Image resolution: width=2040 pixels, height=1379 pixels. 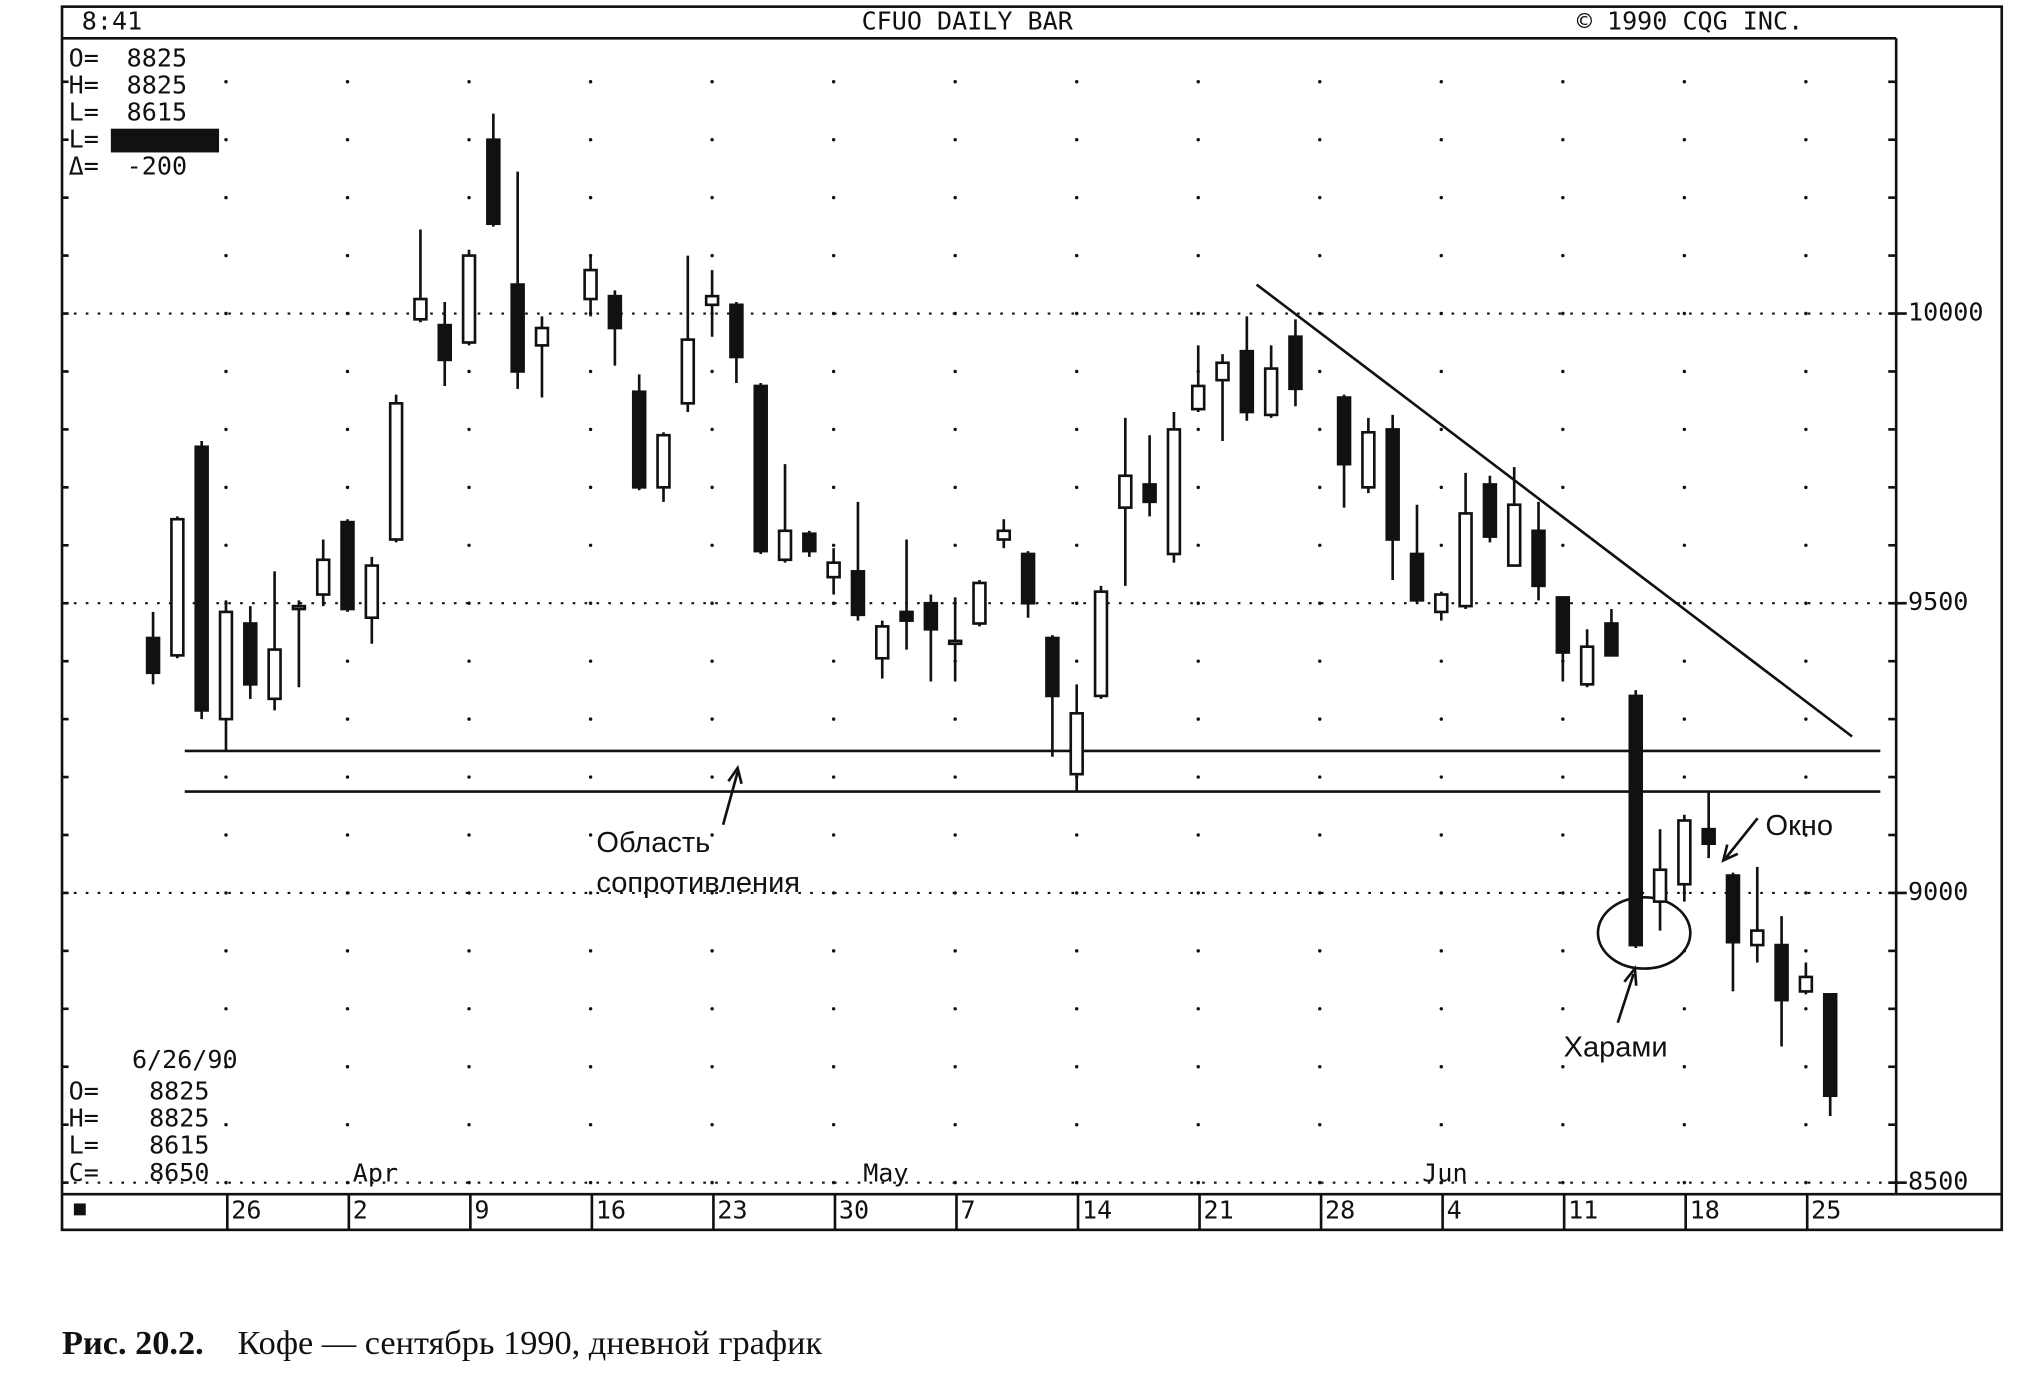 I want to click on arrows, so click(x=1240, y=894).